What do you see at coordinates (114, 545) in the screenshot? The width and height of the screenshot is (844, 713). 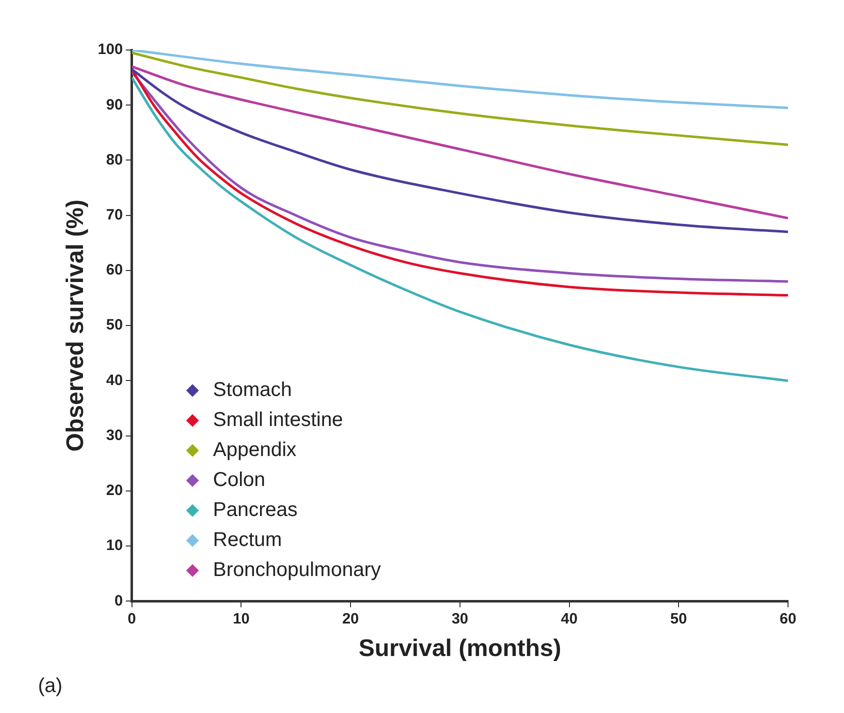 I see `y-tick-label: 10` at bounding box center [114, 545].